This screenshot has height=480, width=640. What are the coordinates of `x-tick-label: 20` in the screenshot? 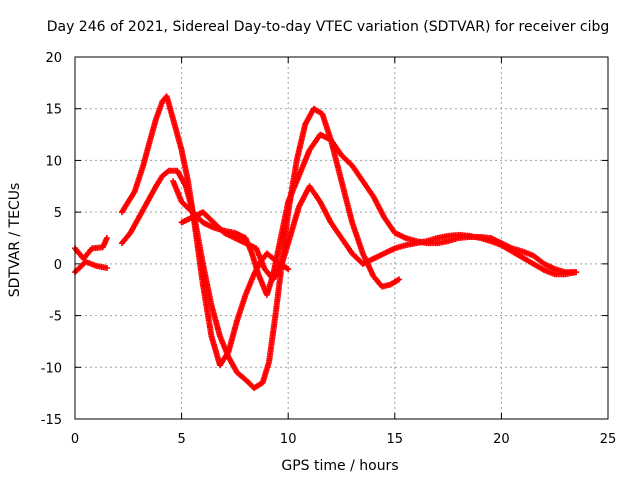 It's located at (501, 439).